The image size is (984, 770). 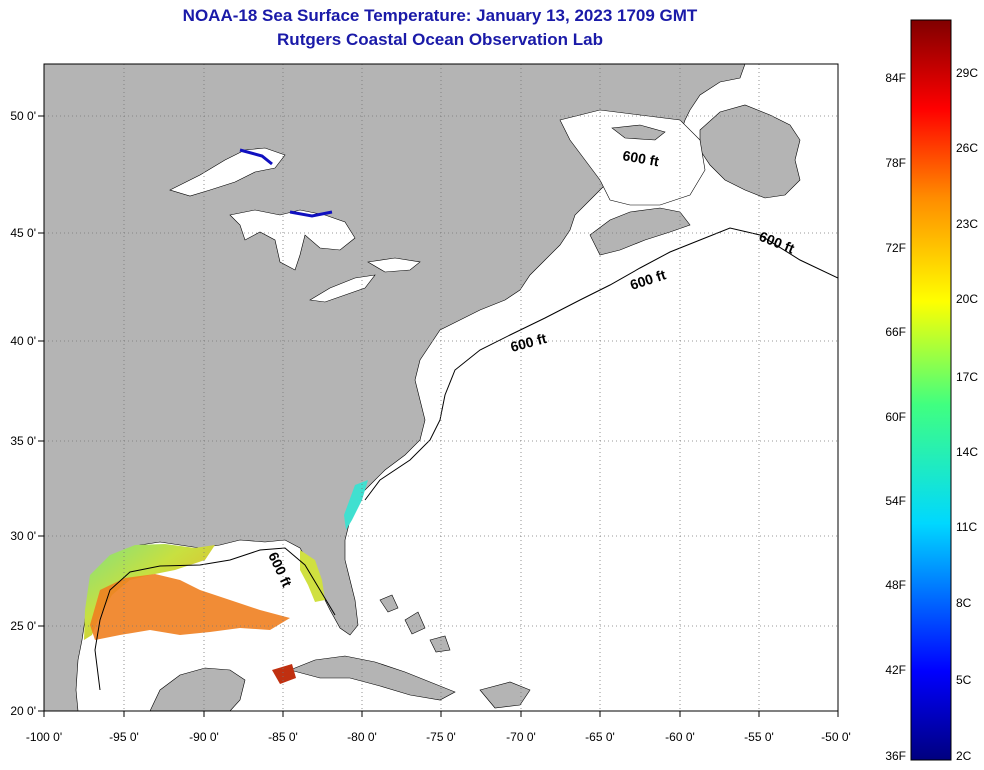 I want to click on colorbar-label-f: 84F, so click(x=895, y=78).